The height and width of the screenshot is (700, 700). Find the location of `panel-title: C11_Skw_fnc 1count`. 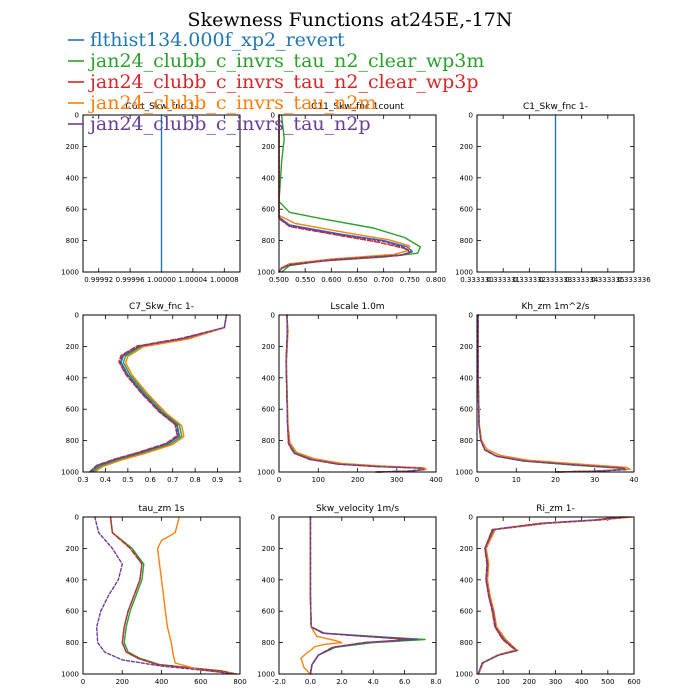

panel-title: C11_Skw_fnc 1count is located at coordinates (357, 107).